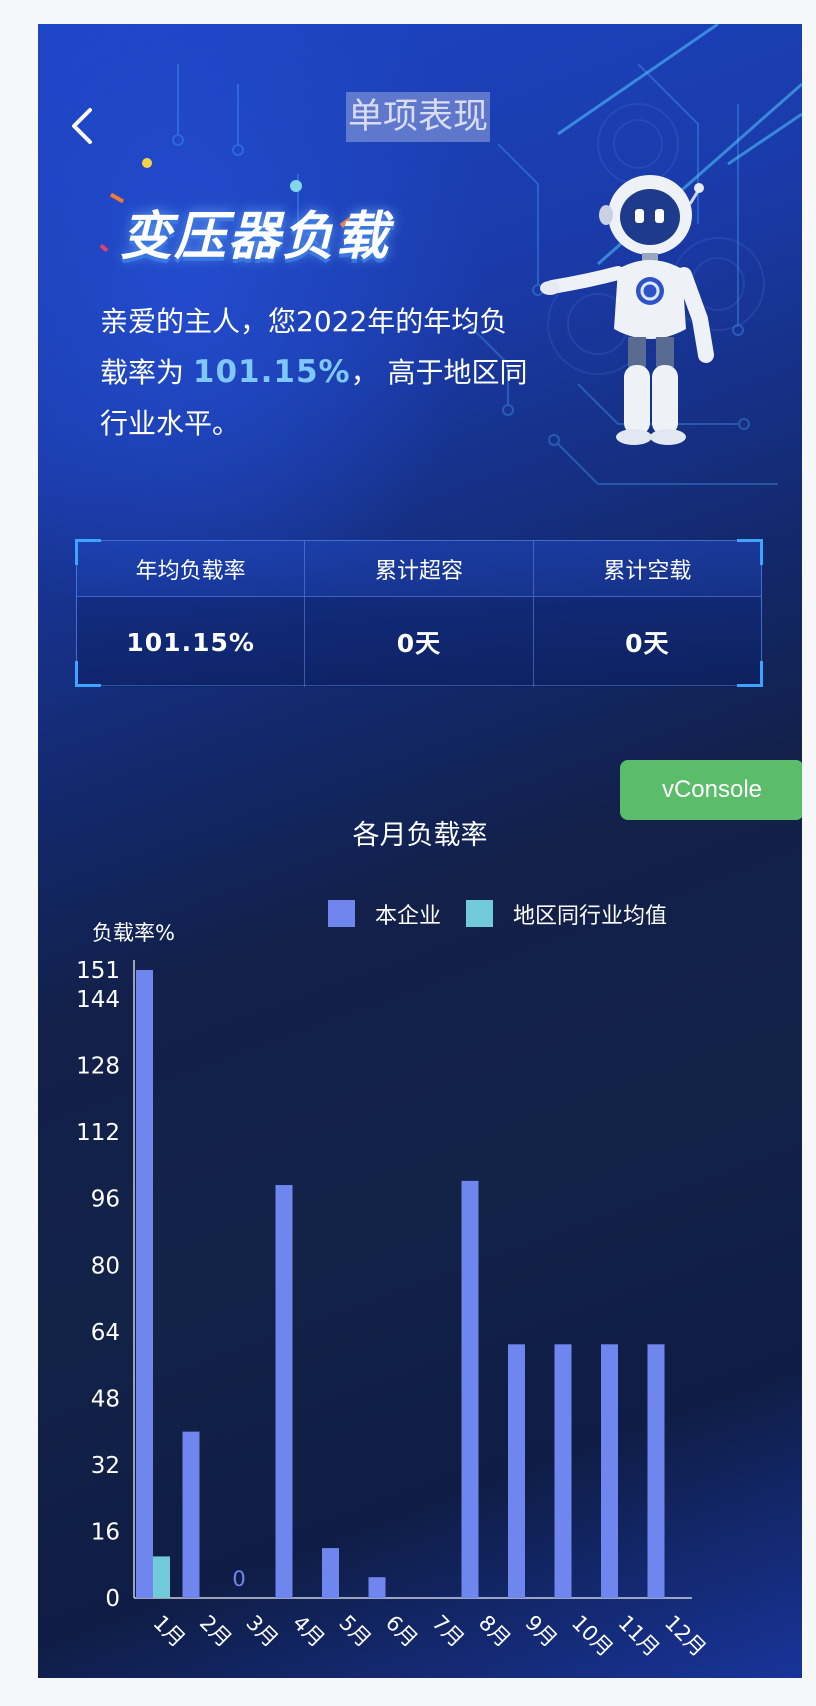 The image size is (816, 1706). What do you see at coordinates (647, 571) in the screenshot?
I see `stats-header-cell: 累计空载` at bounding box center [647, 571].